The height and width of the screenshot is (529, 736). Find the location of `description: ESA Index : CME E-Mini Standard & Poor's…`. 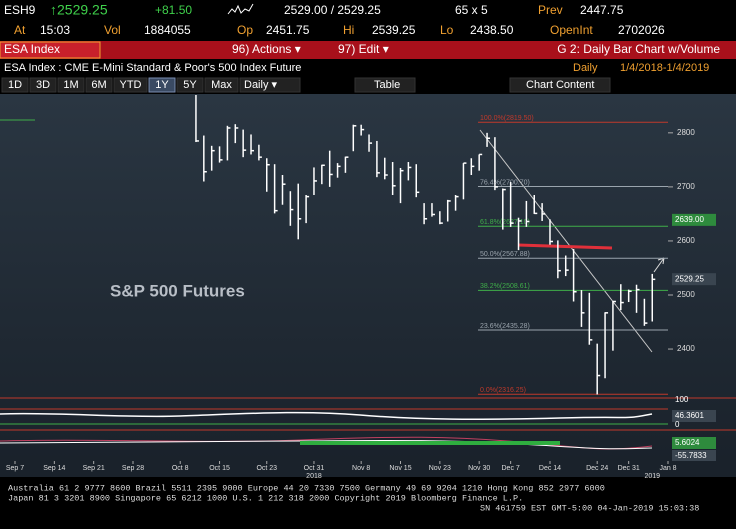

description: ESA Index : CME E-Mini Standard & Poor's… is located at coordinates (152, 68).